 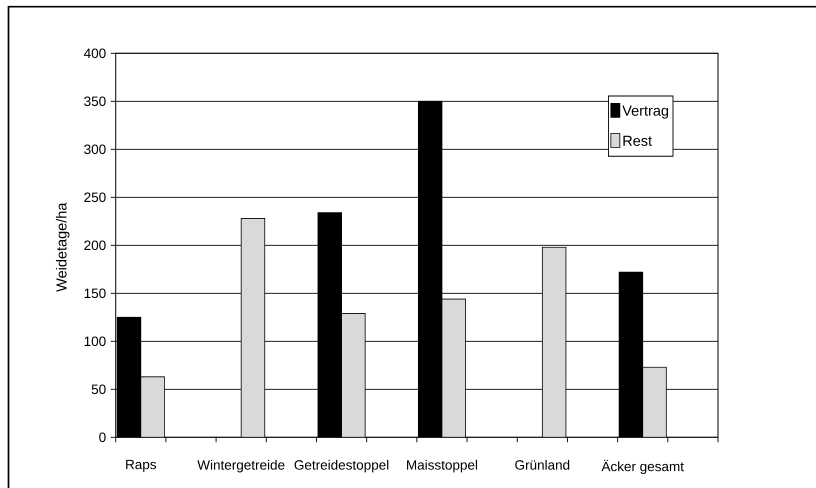 I want to click on y-tick-label: 50, so click(x=99, y=389).